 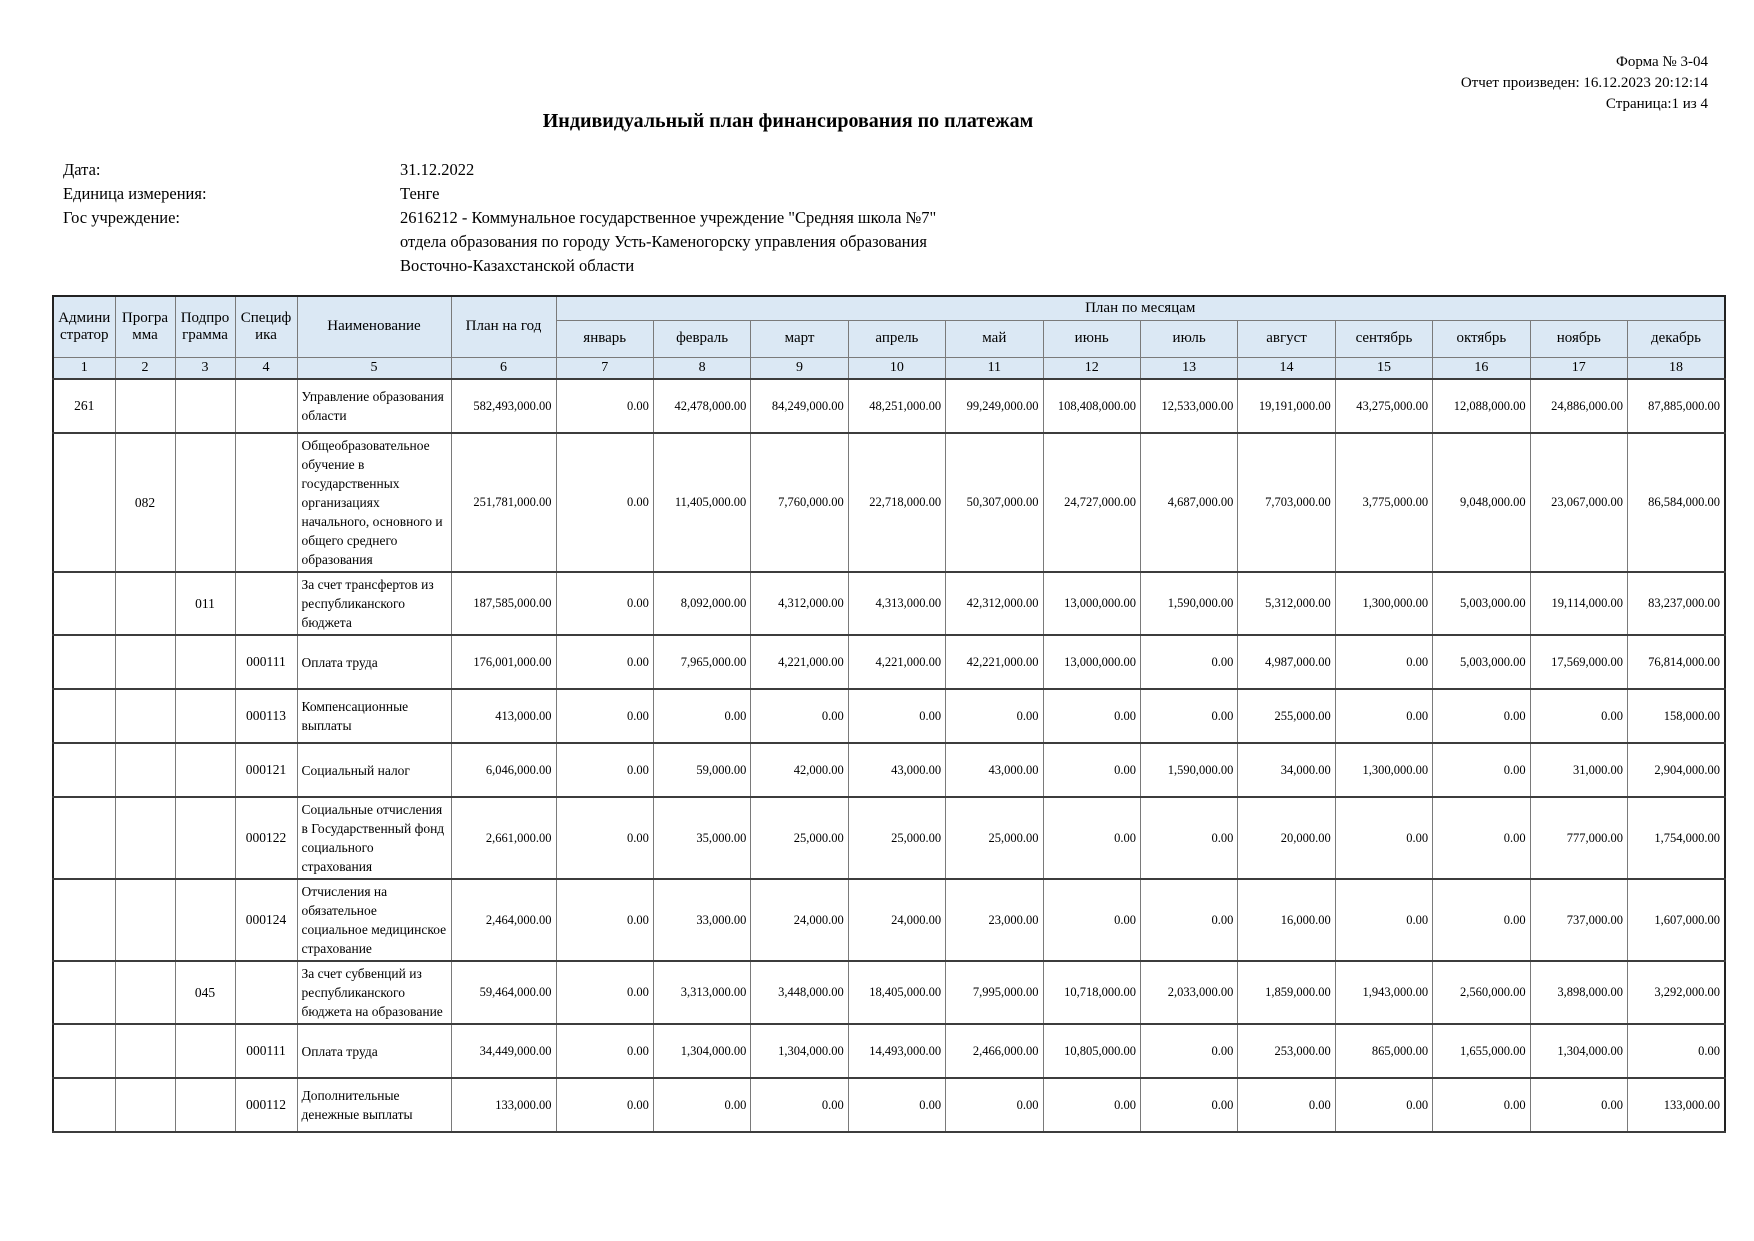 I want to click on cell-specifics: 000124, so click(x=266, y=920).